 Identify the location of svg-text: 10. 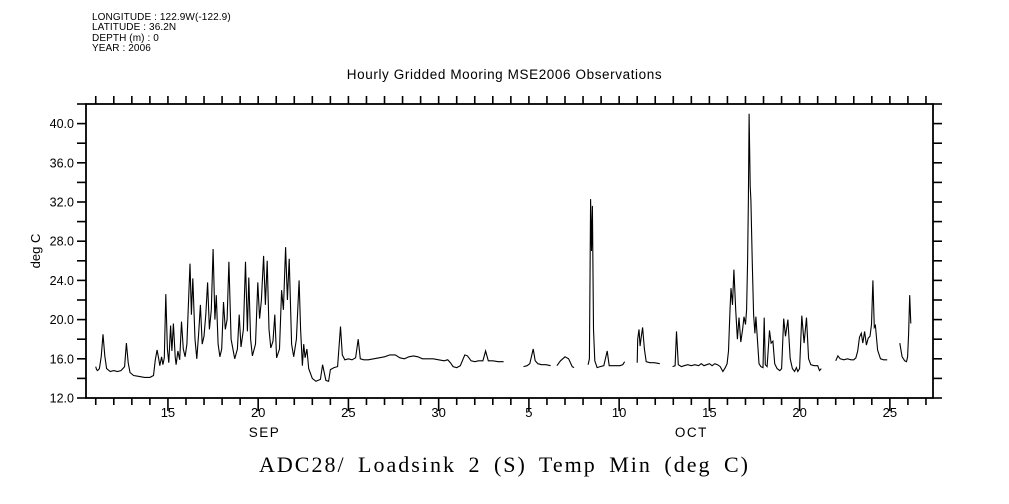
(619, 412).